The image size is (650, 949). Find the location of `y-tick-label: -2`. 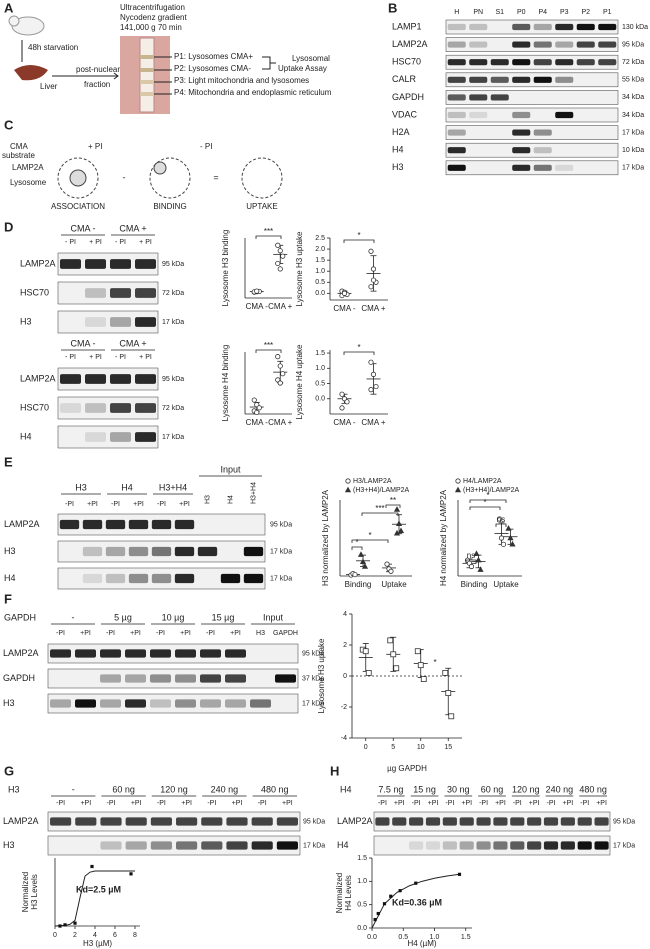

y-tick-label: -2 is located at coordinates (344, 707).